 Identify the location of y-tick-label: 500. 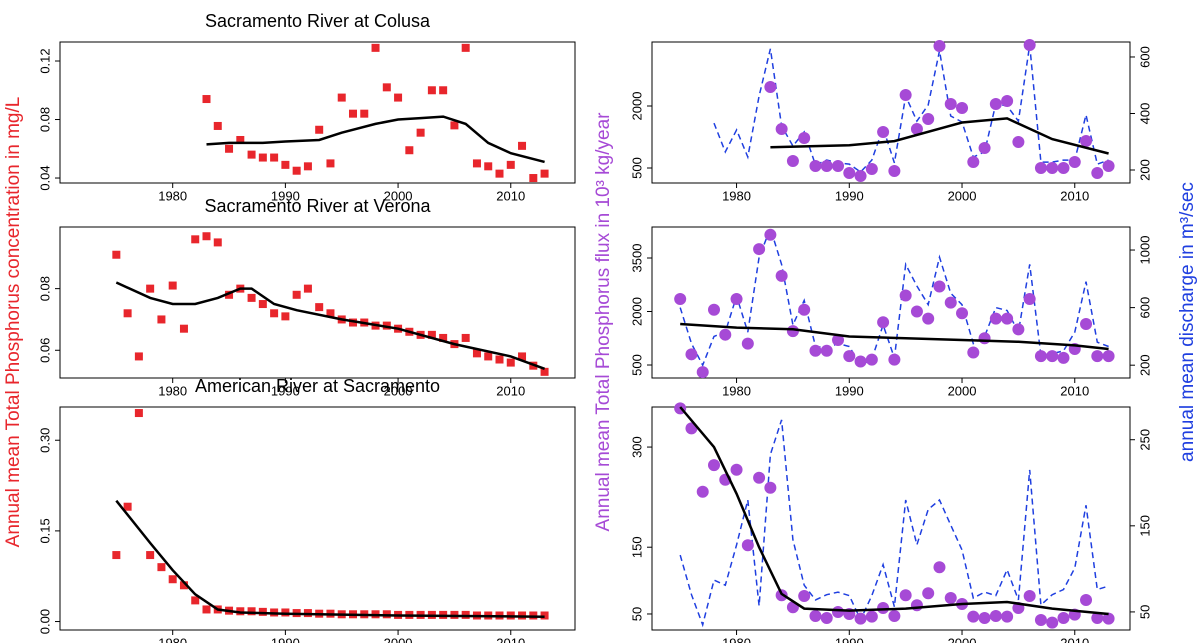
(636, 365).